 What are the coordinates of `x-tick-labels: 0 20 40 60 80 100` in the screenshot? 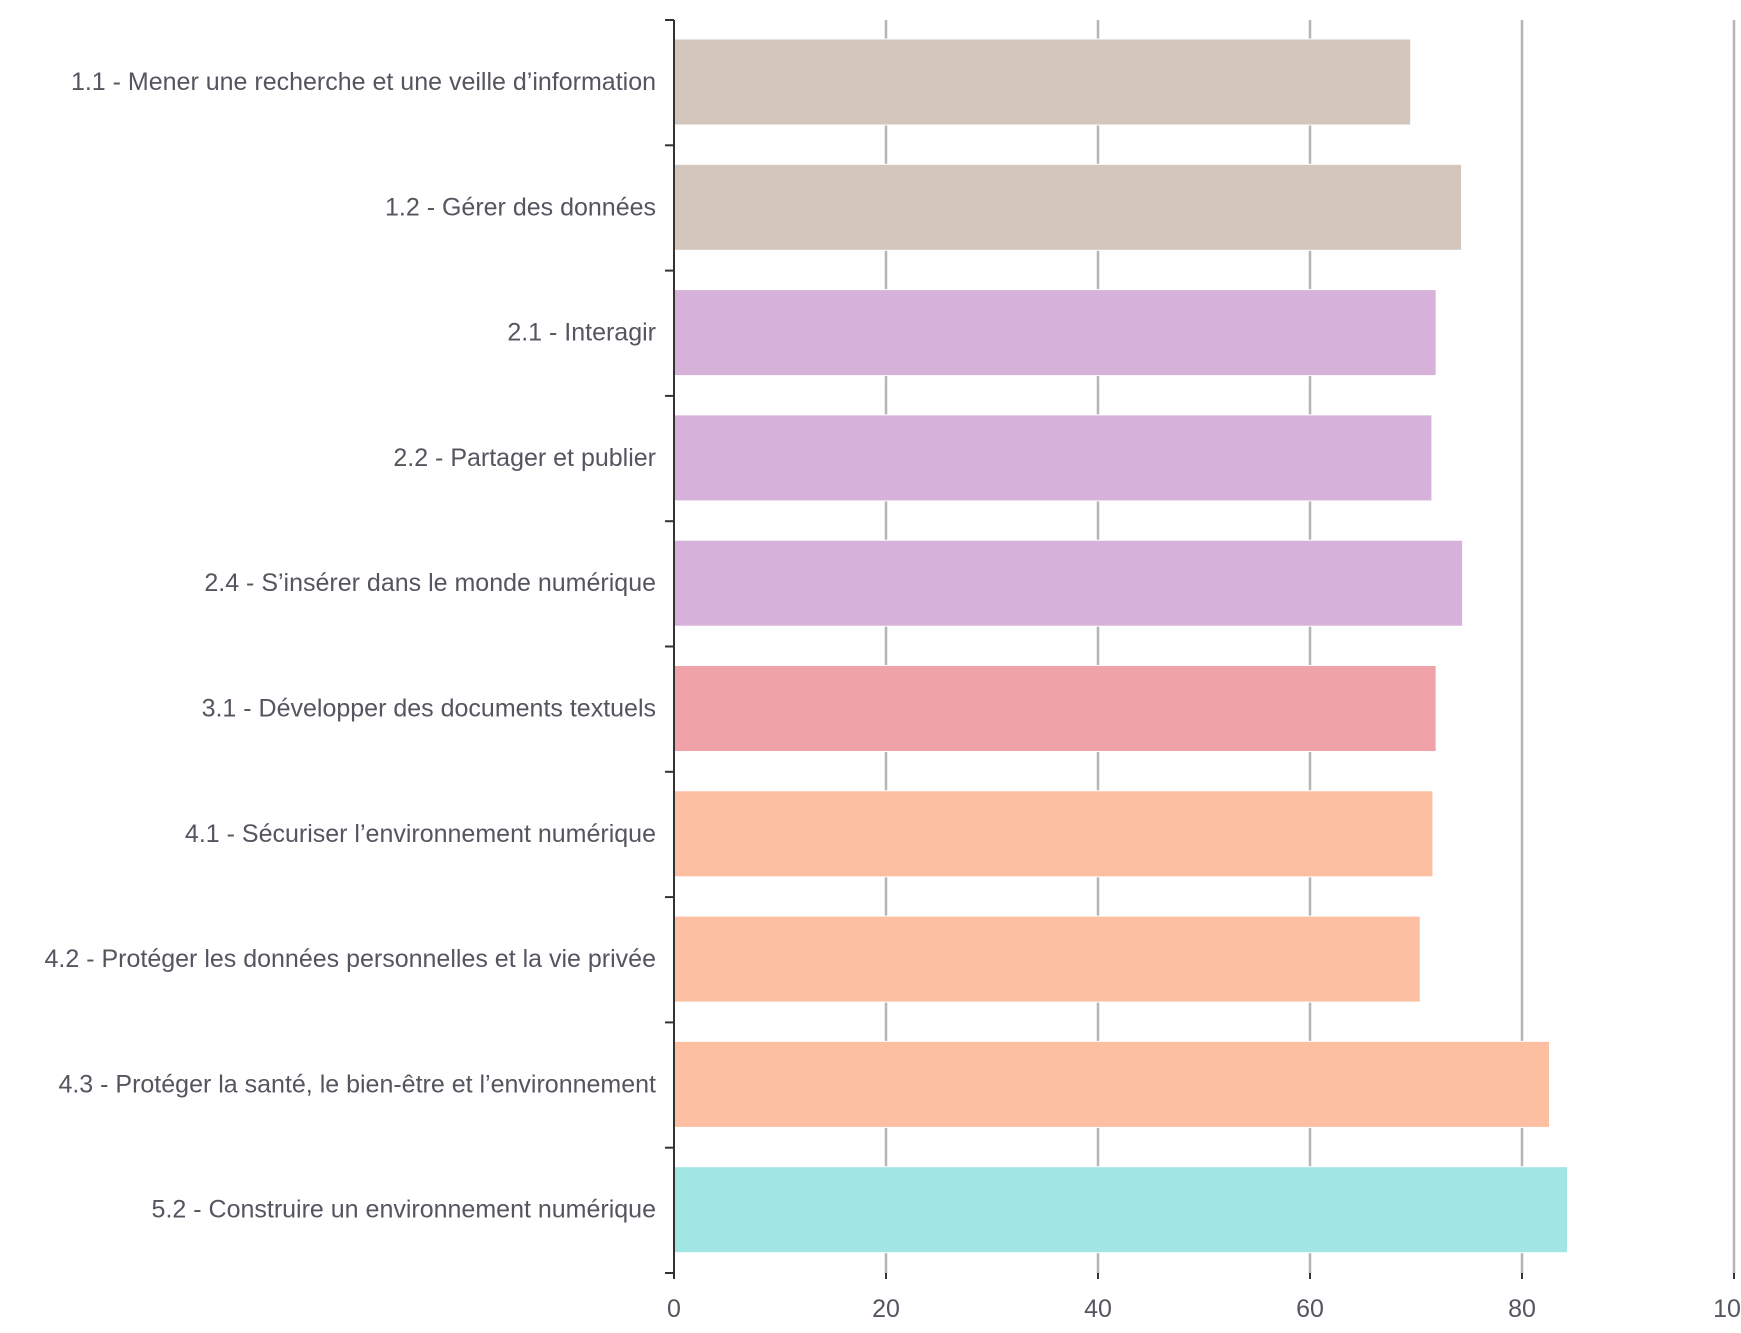 It's located at (1204, 1309).